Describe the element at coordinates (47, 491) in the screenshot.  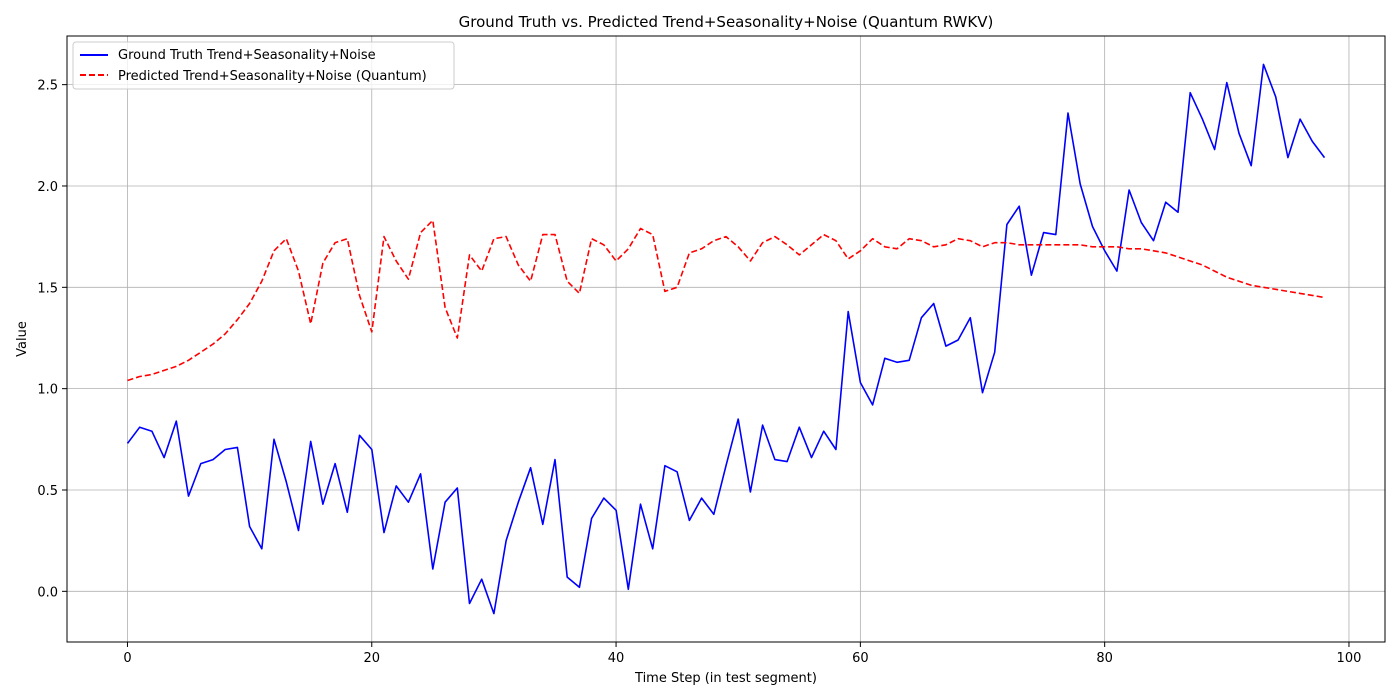
I see `y-tick-label: 0.5` at that location.